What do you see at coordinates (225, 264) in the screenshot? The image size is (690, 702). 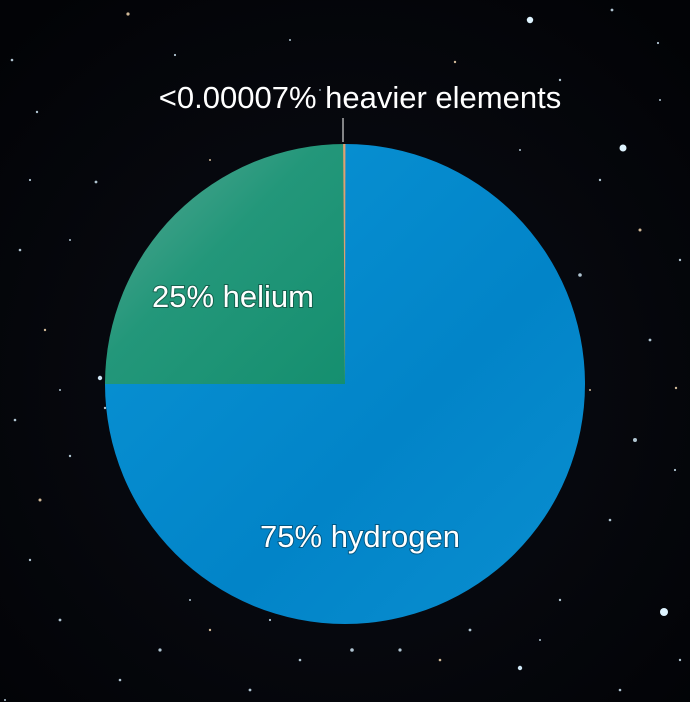 I see `helium-slice` at bounding box center [225, 264].